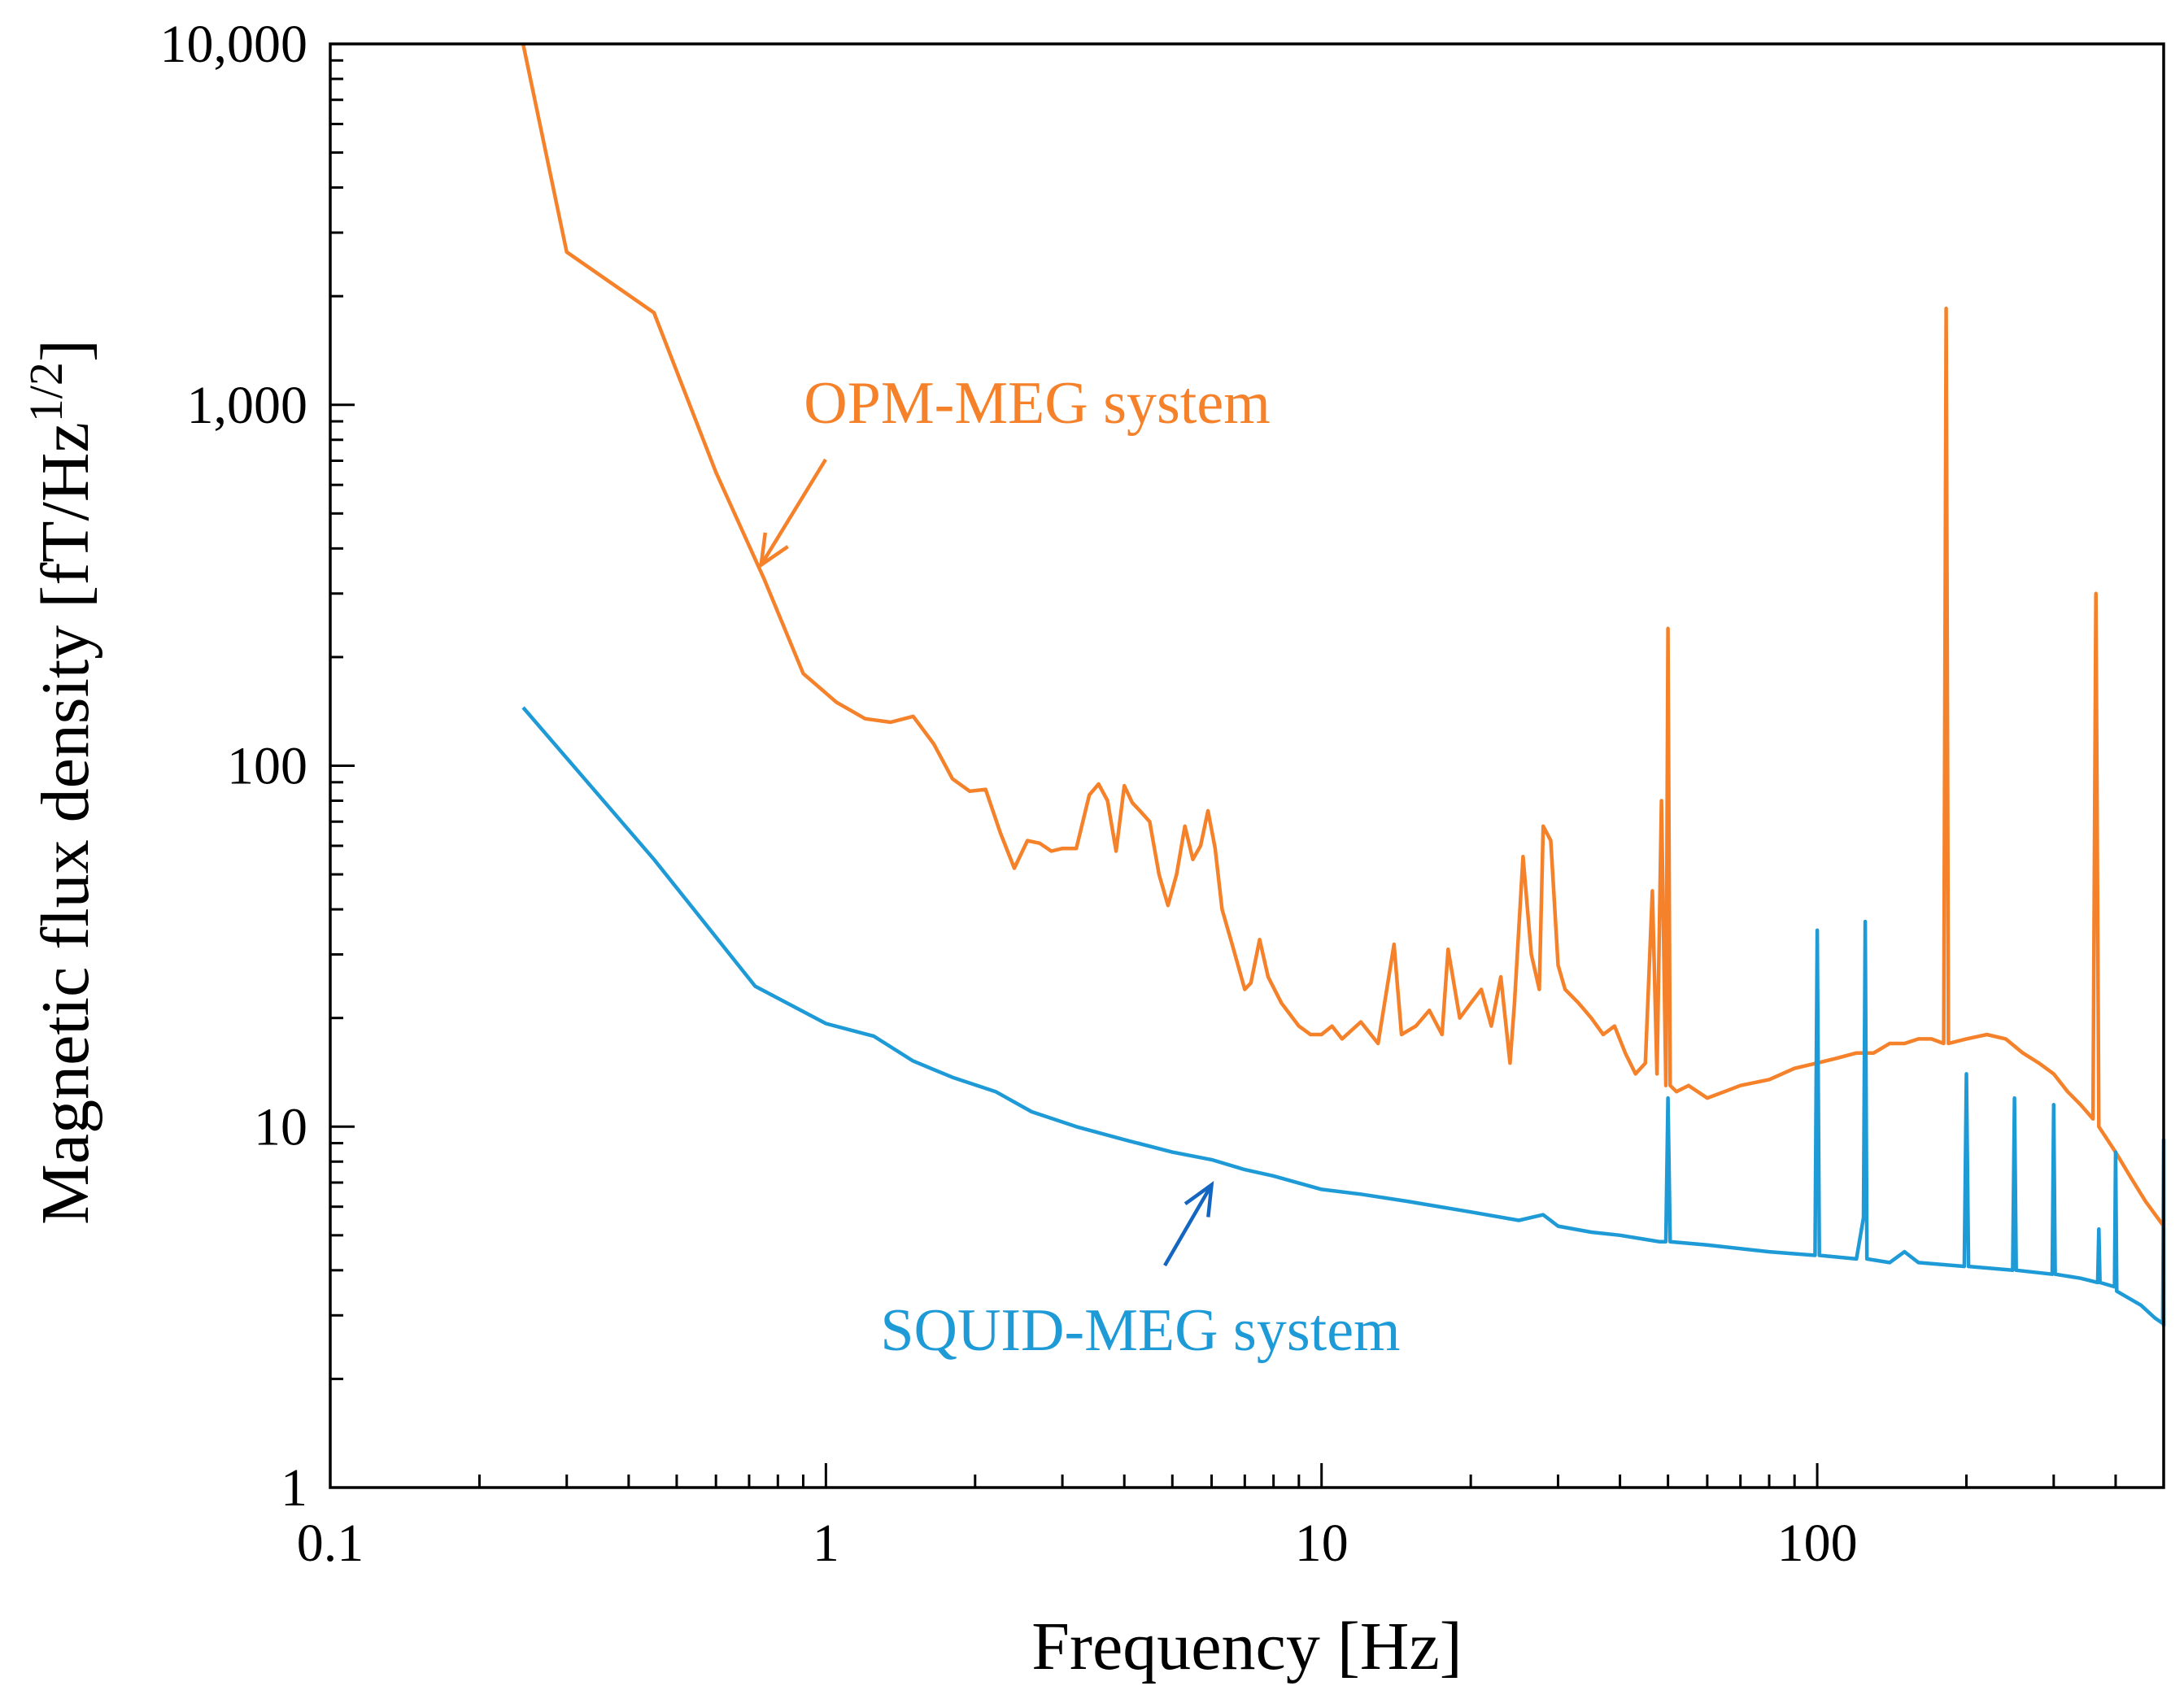 This screenshot has width=2184, height=1699. I want to click on y-axis-ticks, so click(343, 765).